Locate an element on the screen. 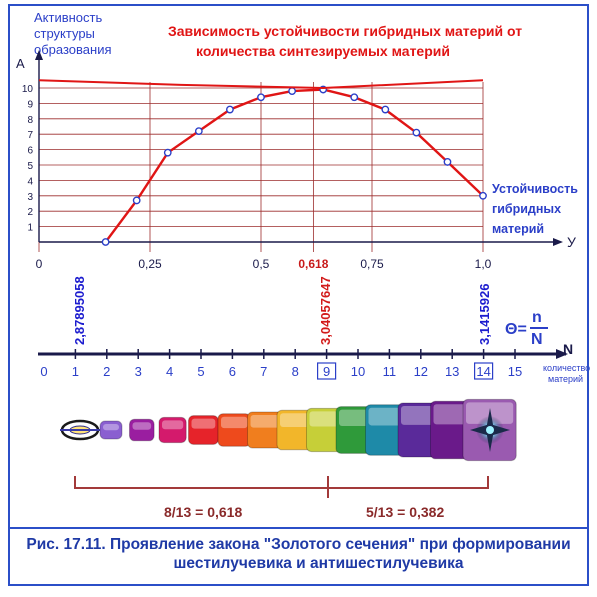  bracket-label-left: 8/13 = 0,618 is located at coordinates (203, 512).